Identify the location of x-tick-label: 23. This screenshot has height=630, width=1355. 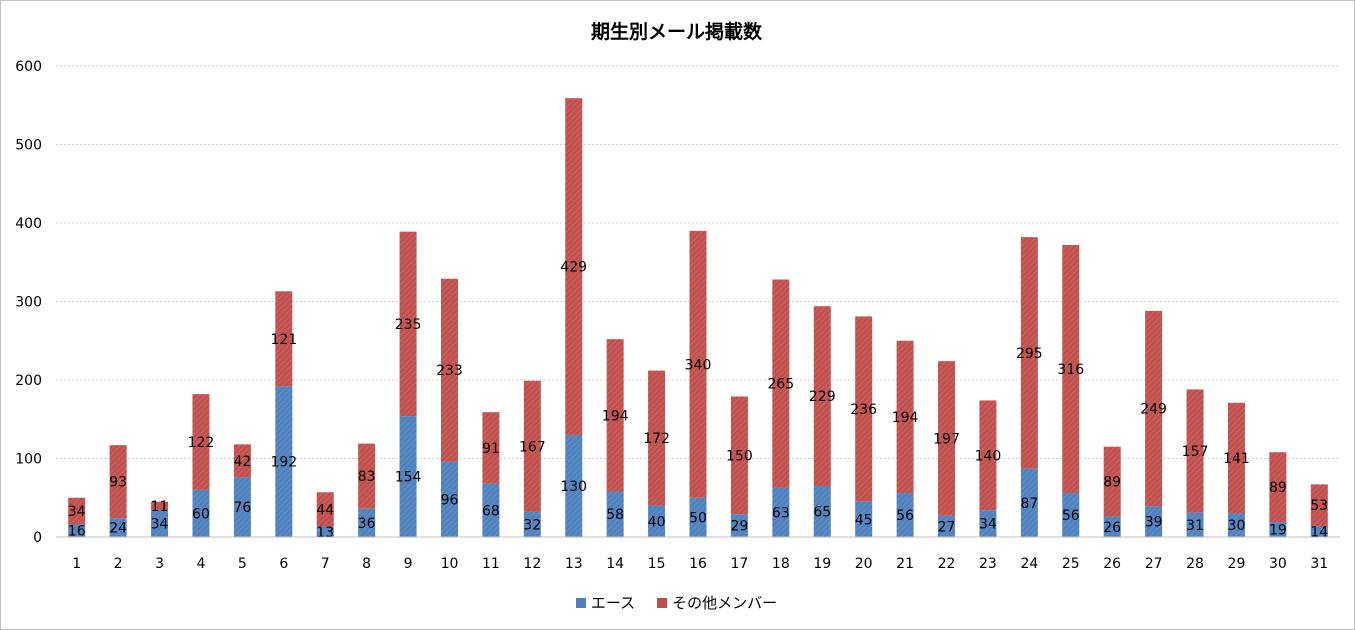
(988, 564).